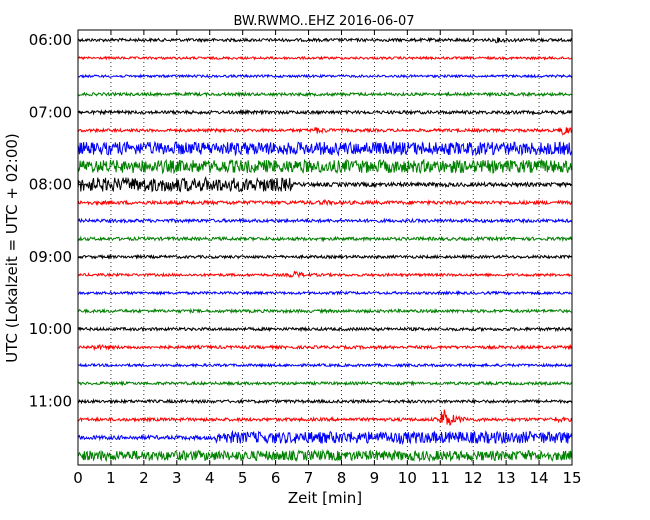 This screenshot has height=520, width=650. Describe the element at coordinates (276, 478) in the screenshot. I see `x-tick-label: 6` at that location.